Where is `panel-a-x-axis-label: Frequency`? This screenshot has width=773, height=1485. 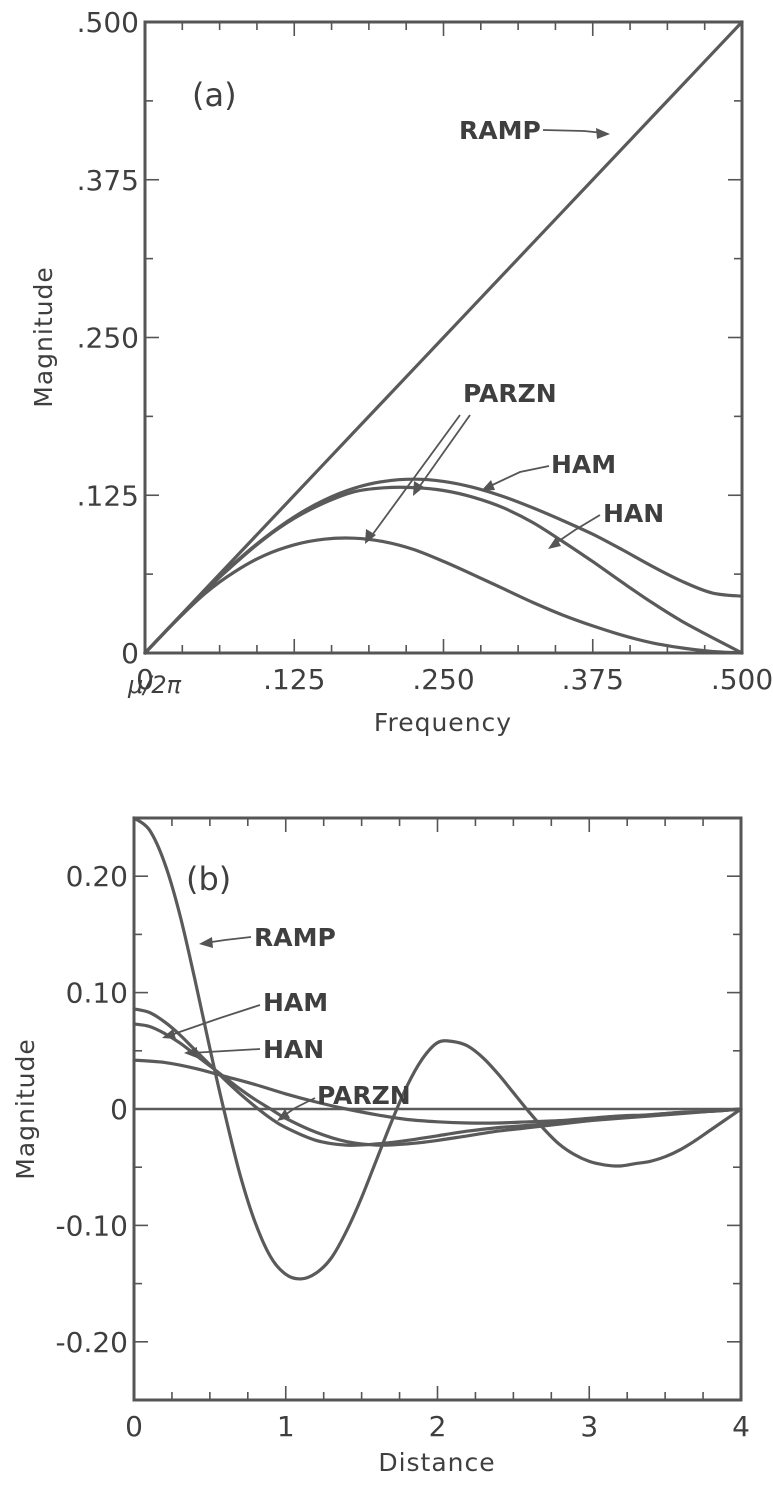
panel-a-x-axis-label: Frequency is located at coordinates (443, 722).